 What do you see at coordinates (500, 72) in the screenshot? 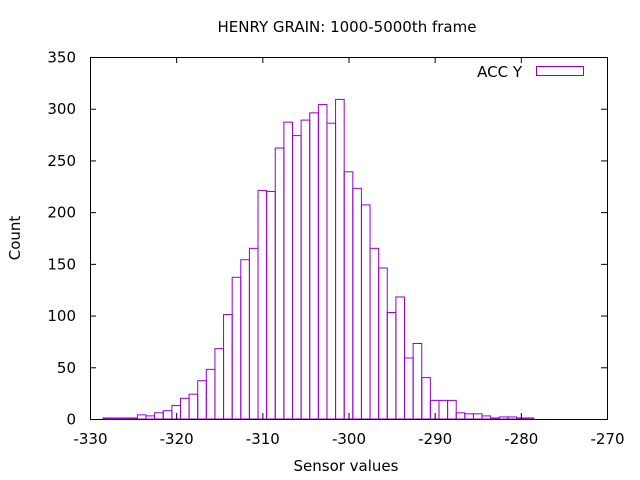
I see `legend-label-acc-y: ACC Y` at bounding box center [500, 72].